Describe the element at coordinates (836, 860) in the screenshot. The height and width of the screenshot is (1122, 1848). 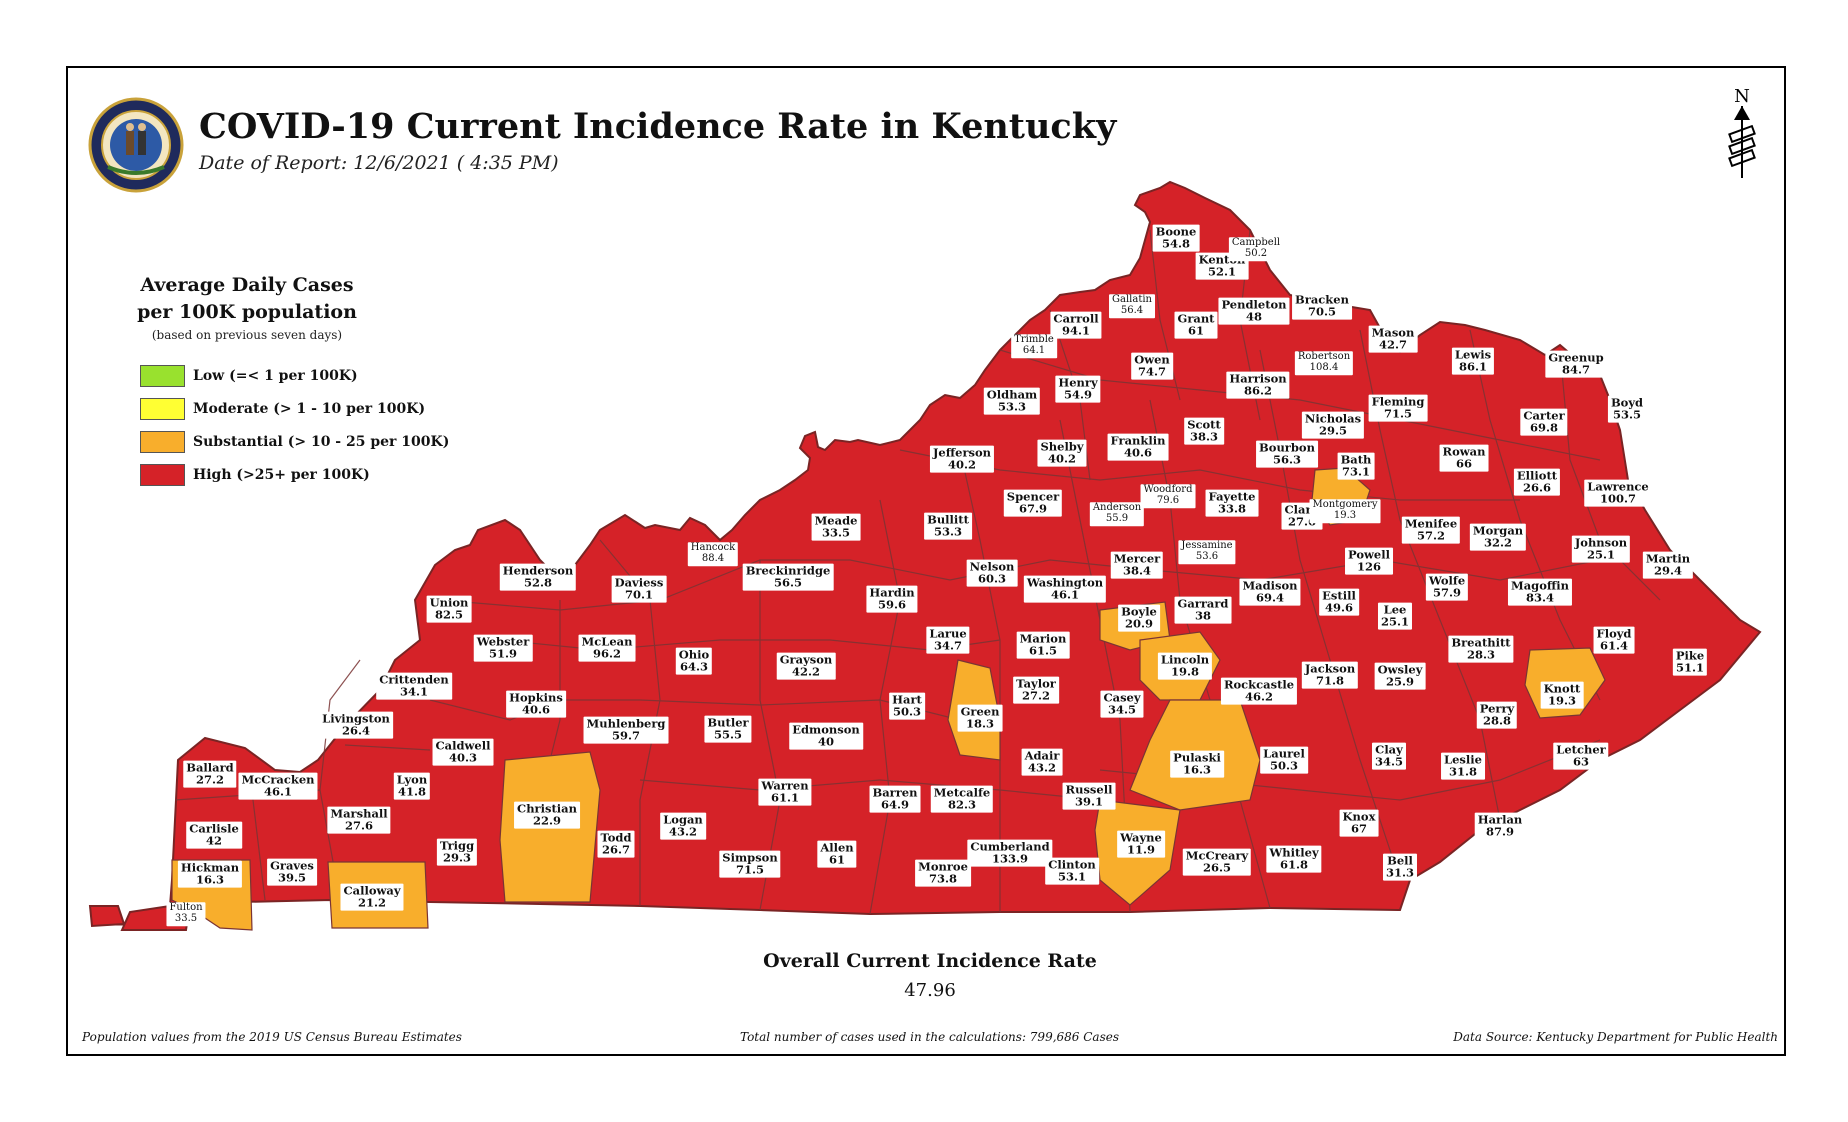
I see `county-rate: 61` at that location.